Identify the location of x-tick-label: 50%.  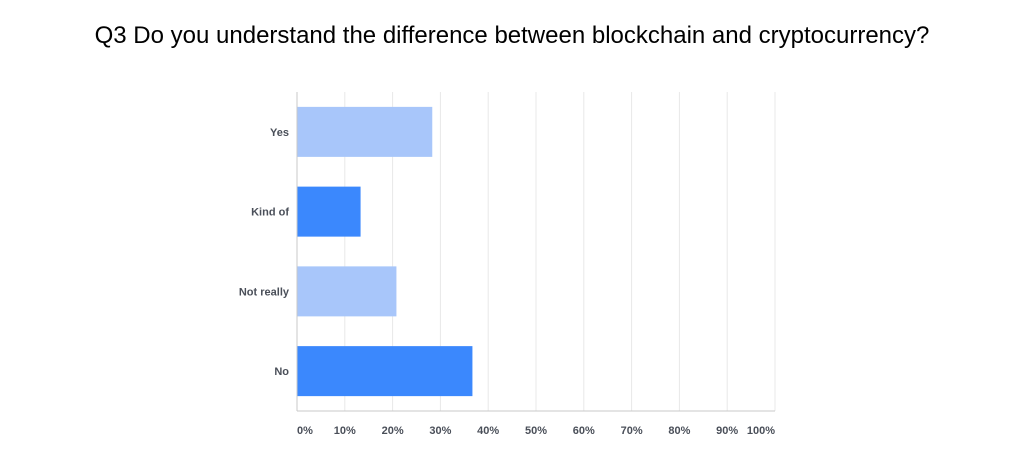
(536, 431).